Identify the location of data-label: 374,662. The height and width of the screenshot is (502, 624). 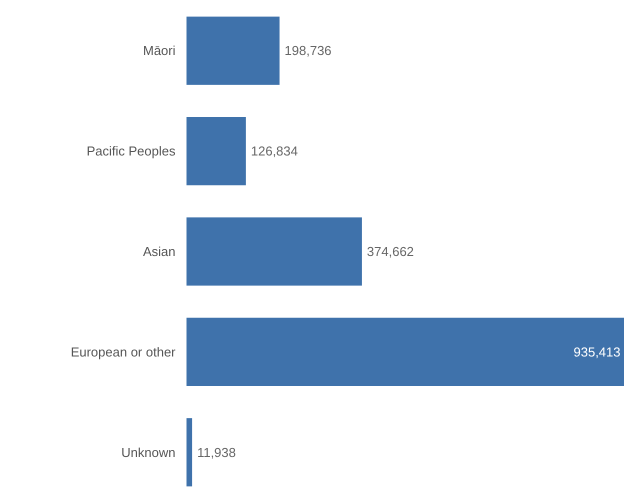
(390, 251).